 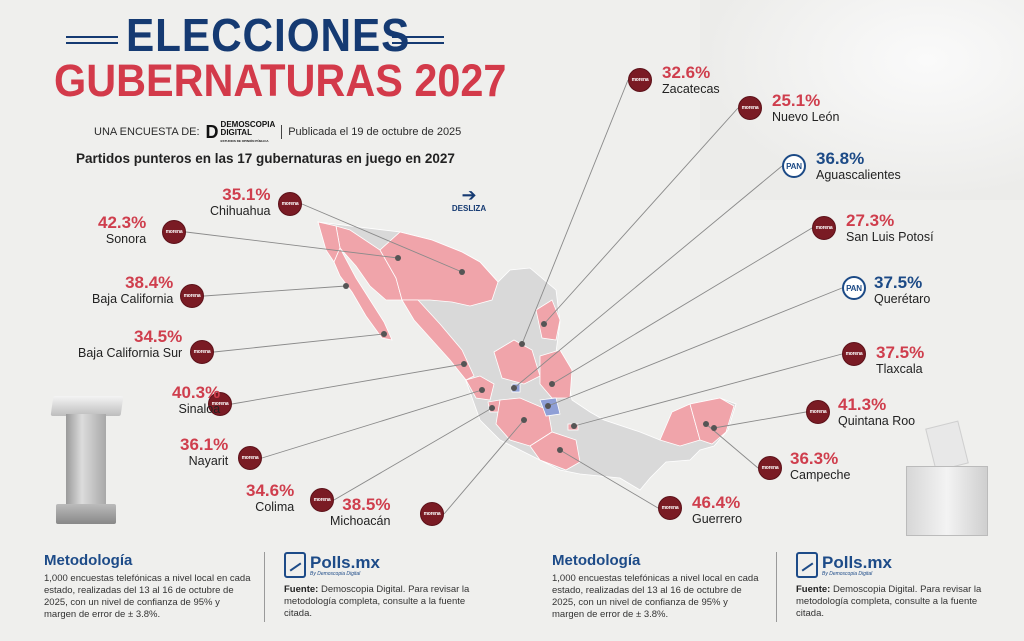 I want to click on state-percentage: 35.1%, so click(x=246, y=194).